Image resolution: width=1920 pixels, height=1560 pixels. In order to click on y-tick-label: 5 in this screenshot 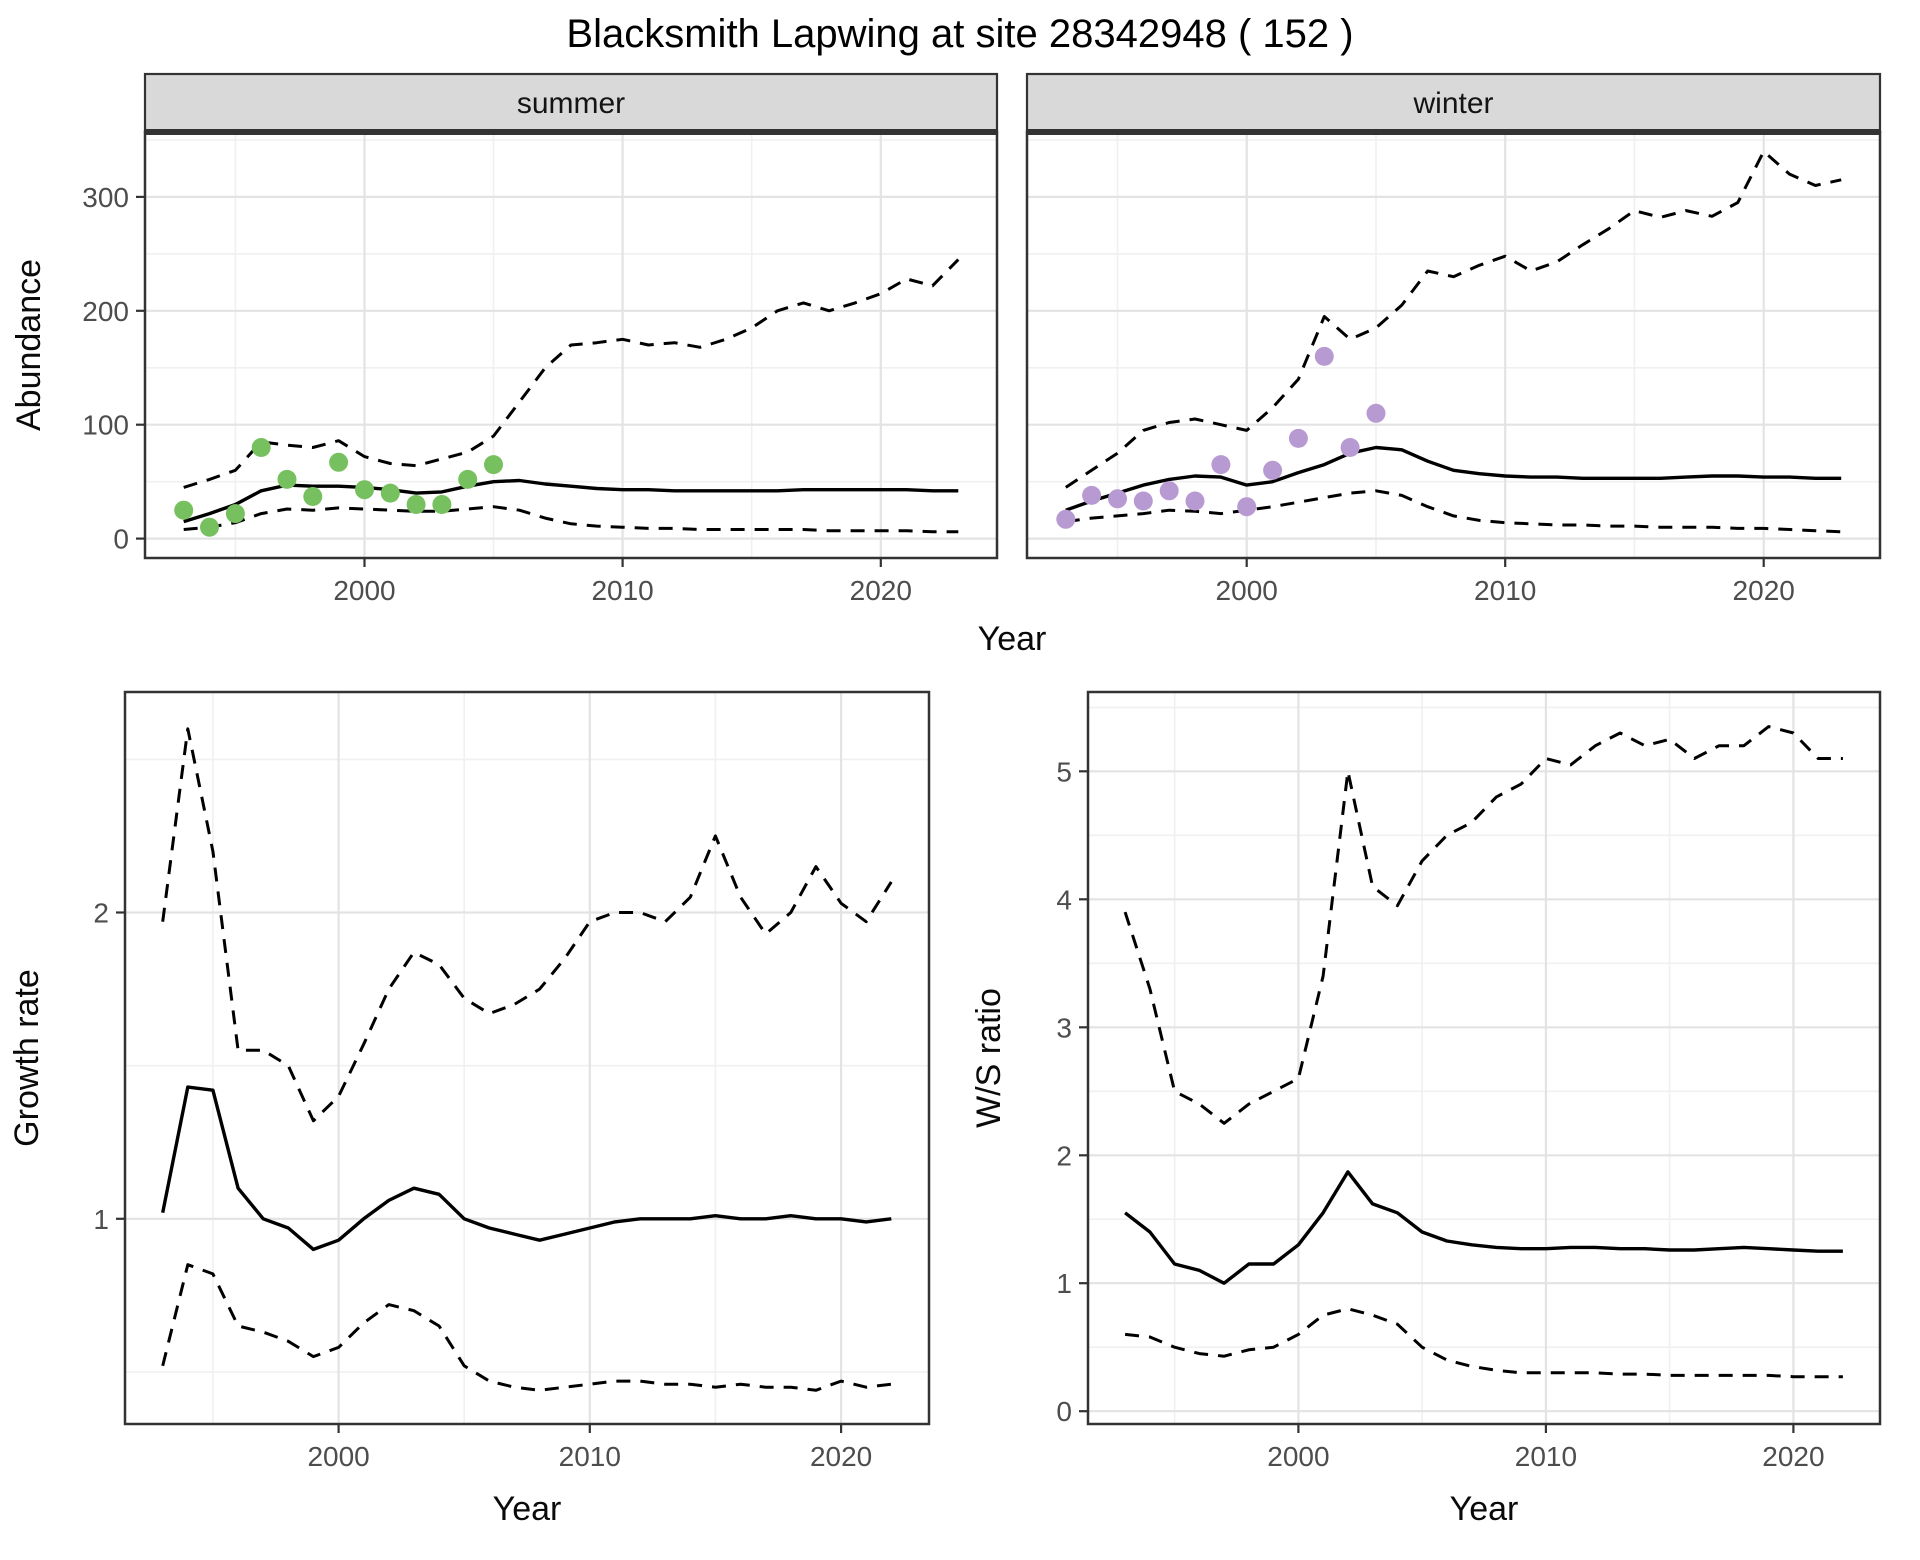, I will do `click(1064, 771)`.